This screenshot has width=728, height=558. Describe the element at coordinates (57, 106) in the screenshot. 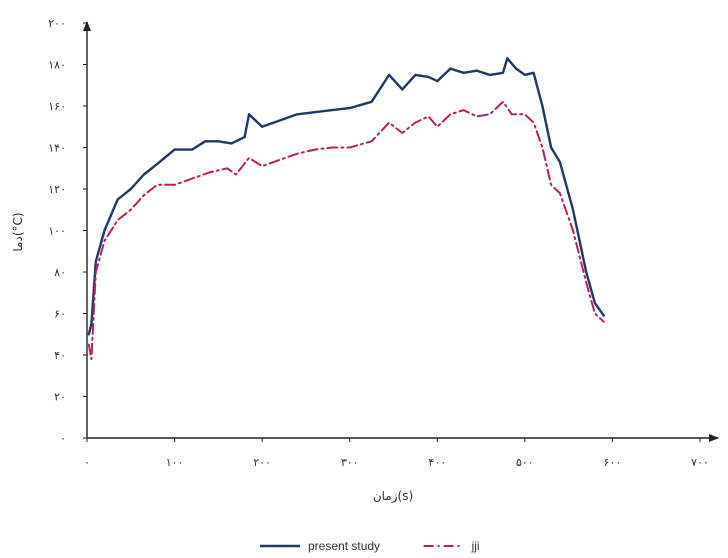

I see `y-tick-label: ۱۶۰` at that location.